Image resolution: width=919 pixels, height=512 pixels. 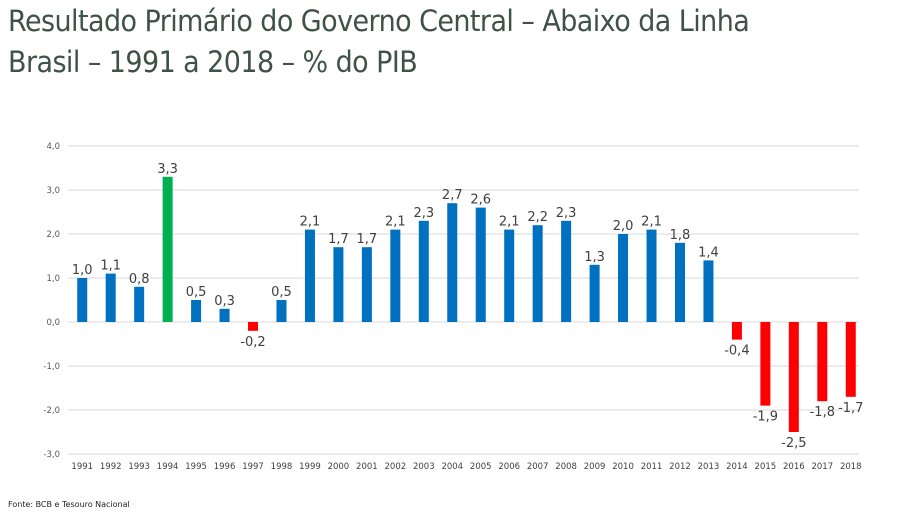 What do you see at coordinates (652, 467) in the screenshot?
I see `x-tick-label: 2011` at bounding box center [652, 467].